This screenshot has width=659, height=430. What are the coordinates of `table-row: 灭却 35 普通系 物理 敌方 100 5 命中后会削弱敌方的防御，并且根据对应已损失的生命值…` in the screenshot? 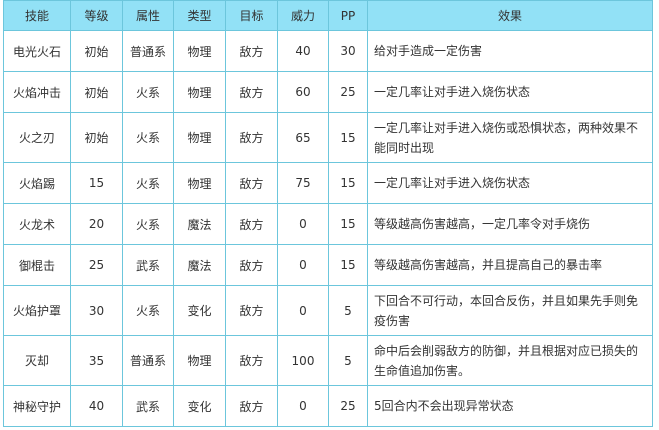 It's located at (328, 360).